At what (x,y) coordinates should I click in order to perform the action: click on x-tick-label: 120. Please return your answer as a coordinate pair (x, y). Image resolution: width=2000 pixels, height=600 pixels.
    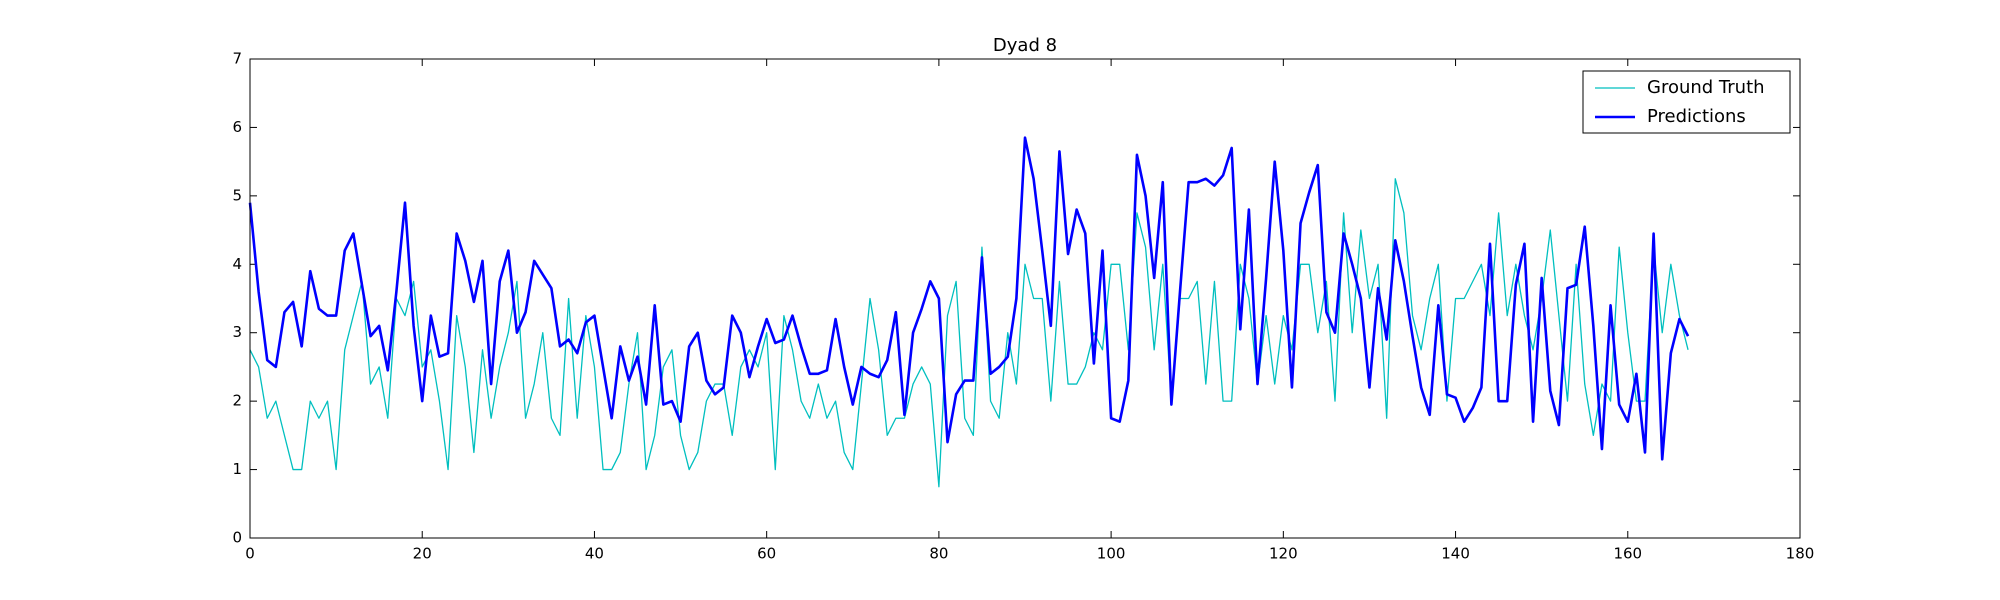
    Looking at the image, I should click on (1283, 554).